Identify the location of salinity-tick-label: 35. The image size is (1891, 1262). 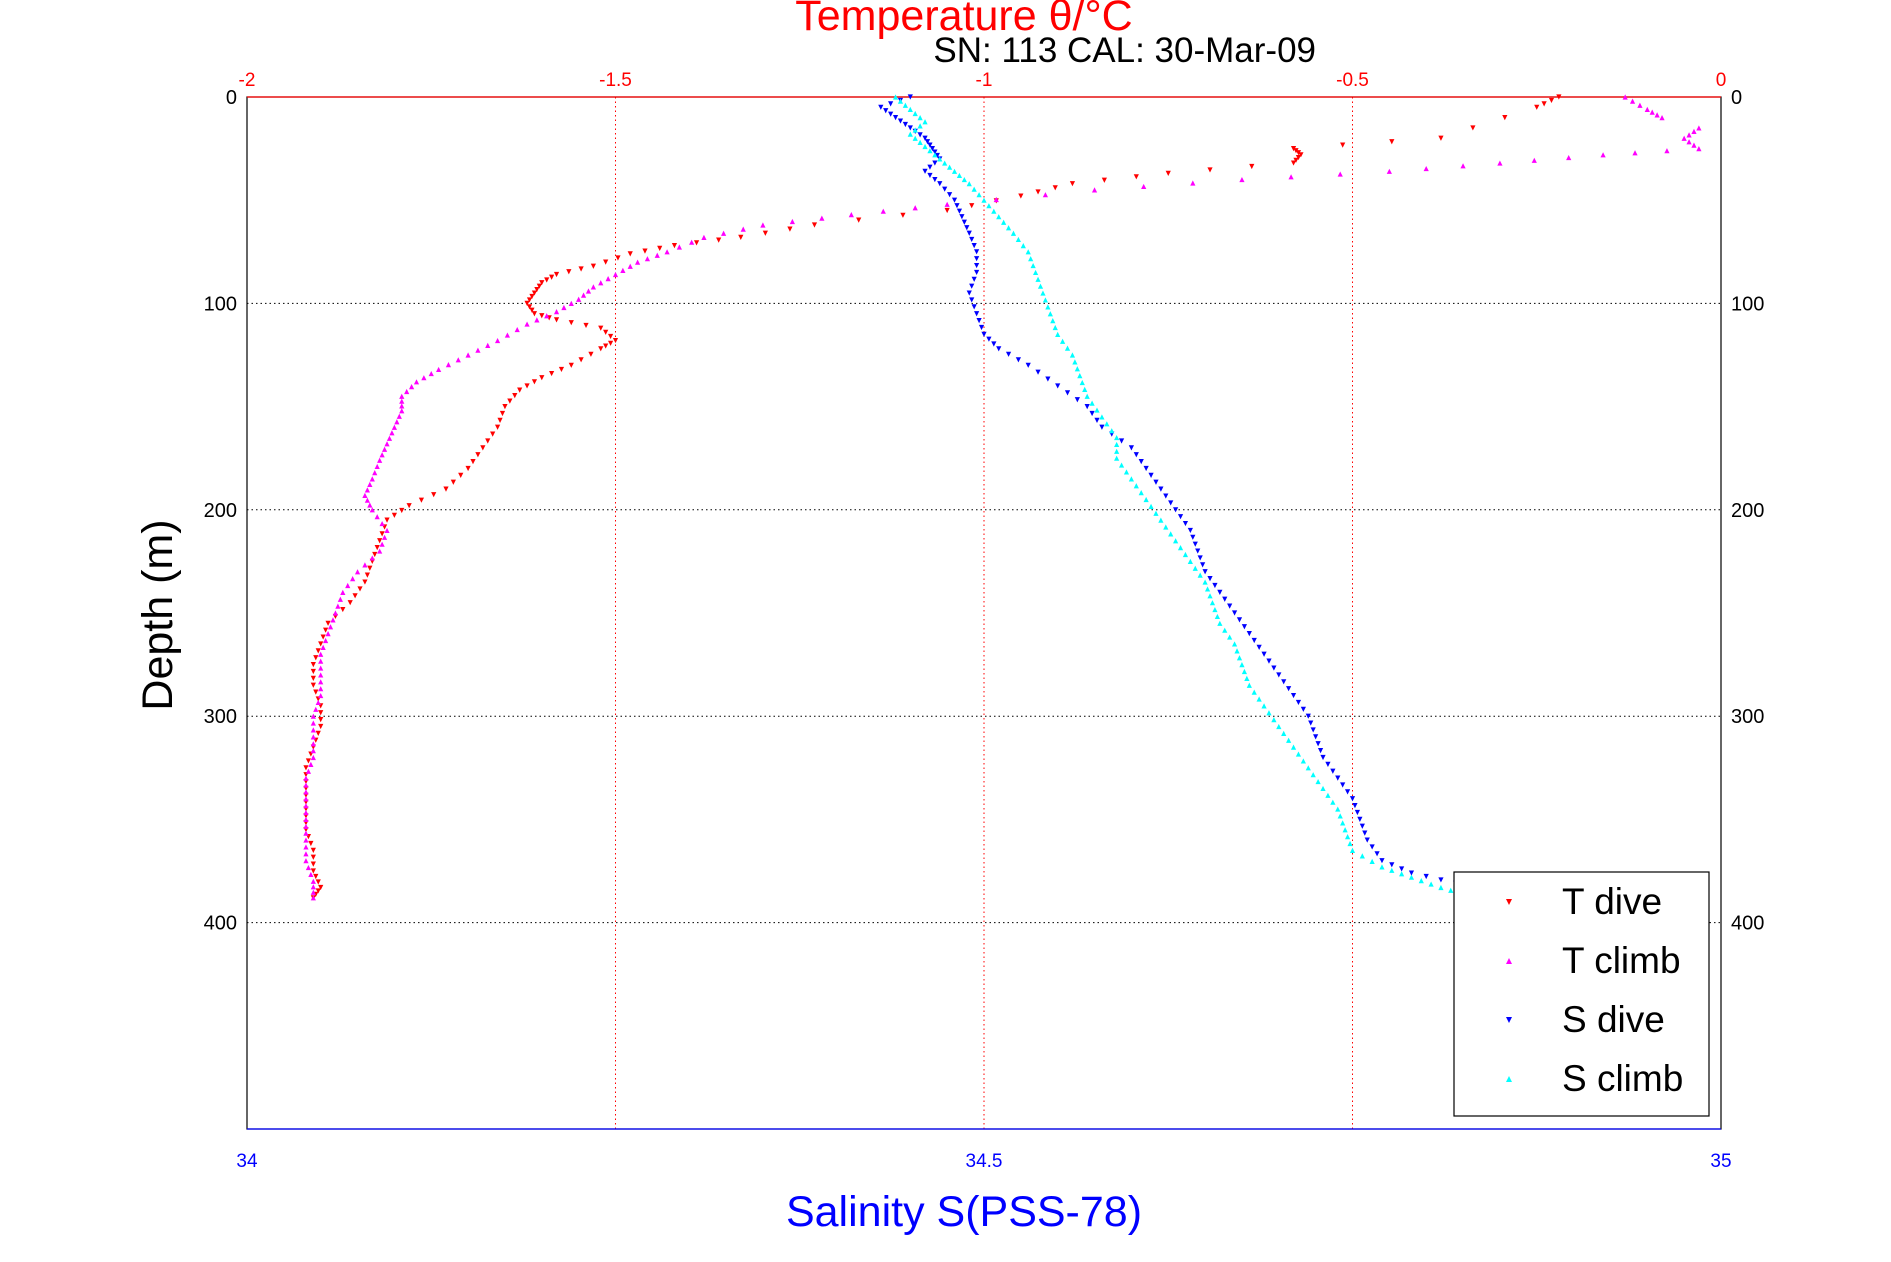
(1720, 1161).